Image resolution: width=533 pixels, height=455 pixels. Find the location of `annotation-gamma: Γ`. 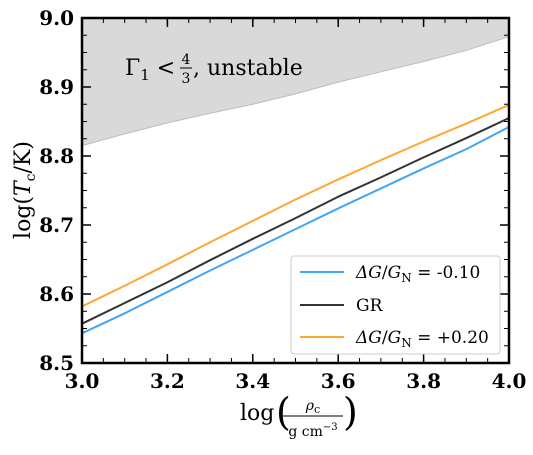

annotation-gamma: Γ is located at coordinates (132, 68).